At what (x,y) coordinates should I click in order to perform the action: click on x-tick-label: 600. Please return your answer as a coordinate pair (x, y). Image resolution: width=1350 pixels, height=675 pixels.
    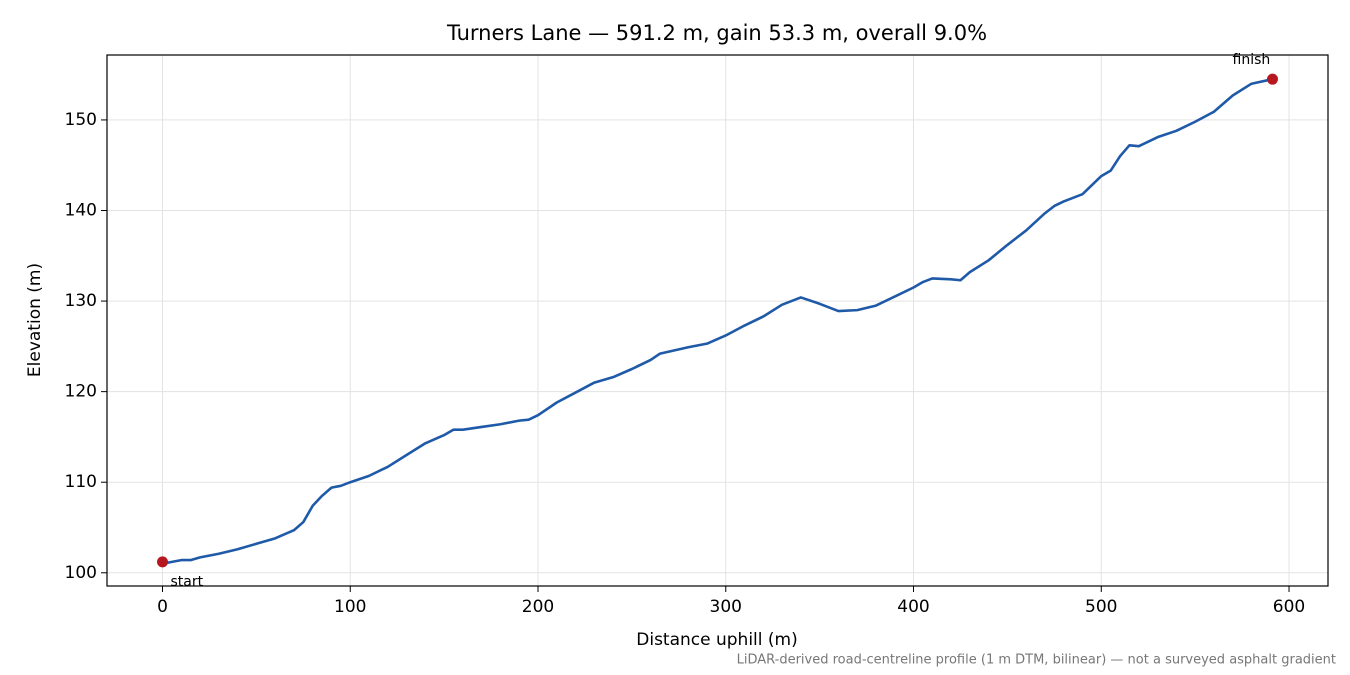
    Looking at the image, I should click on (1289, 607).